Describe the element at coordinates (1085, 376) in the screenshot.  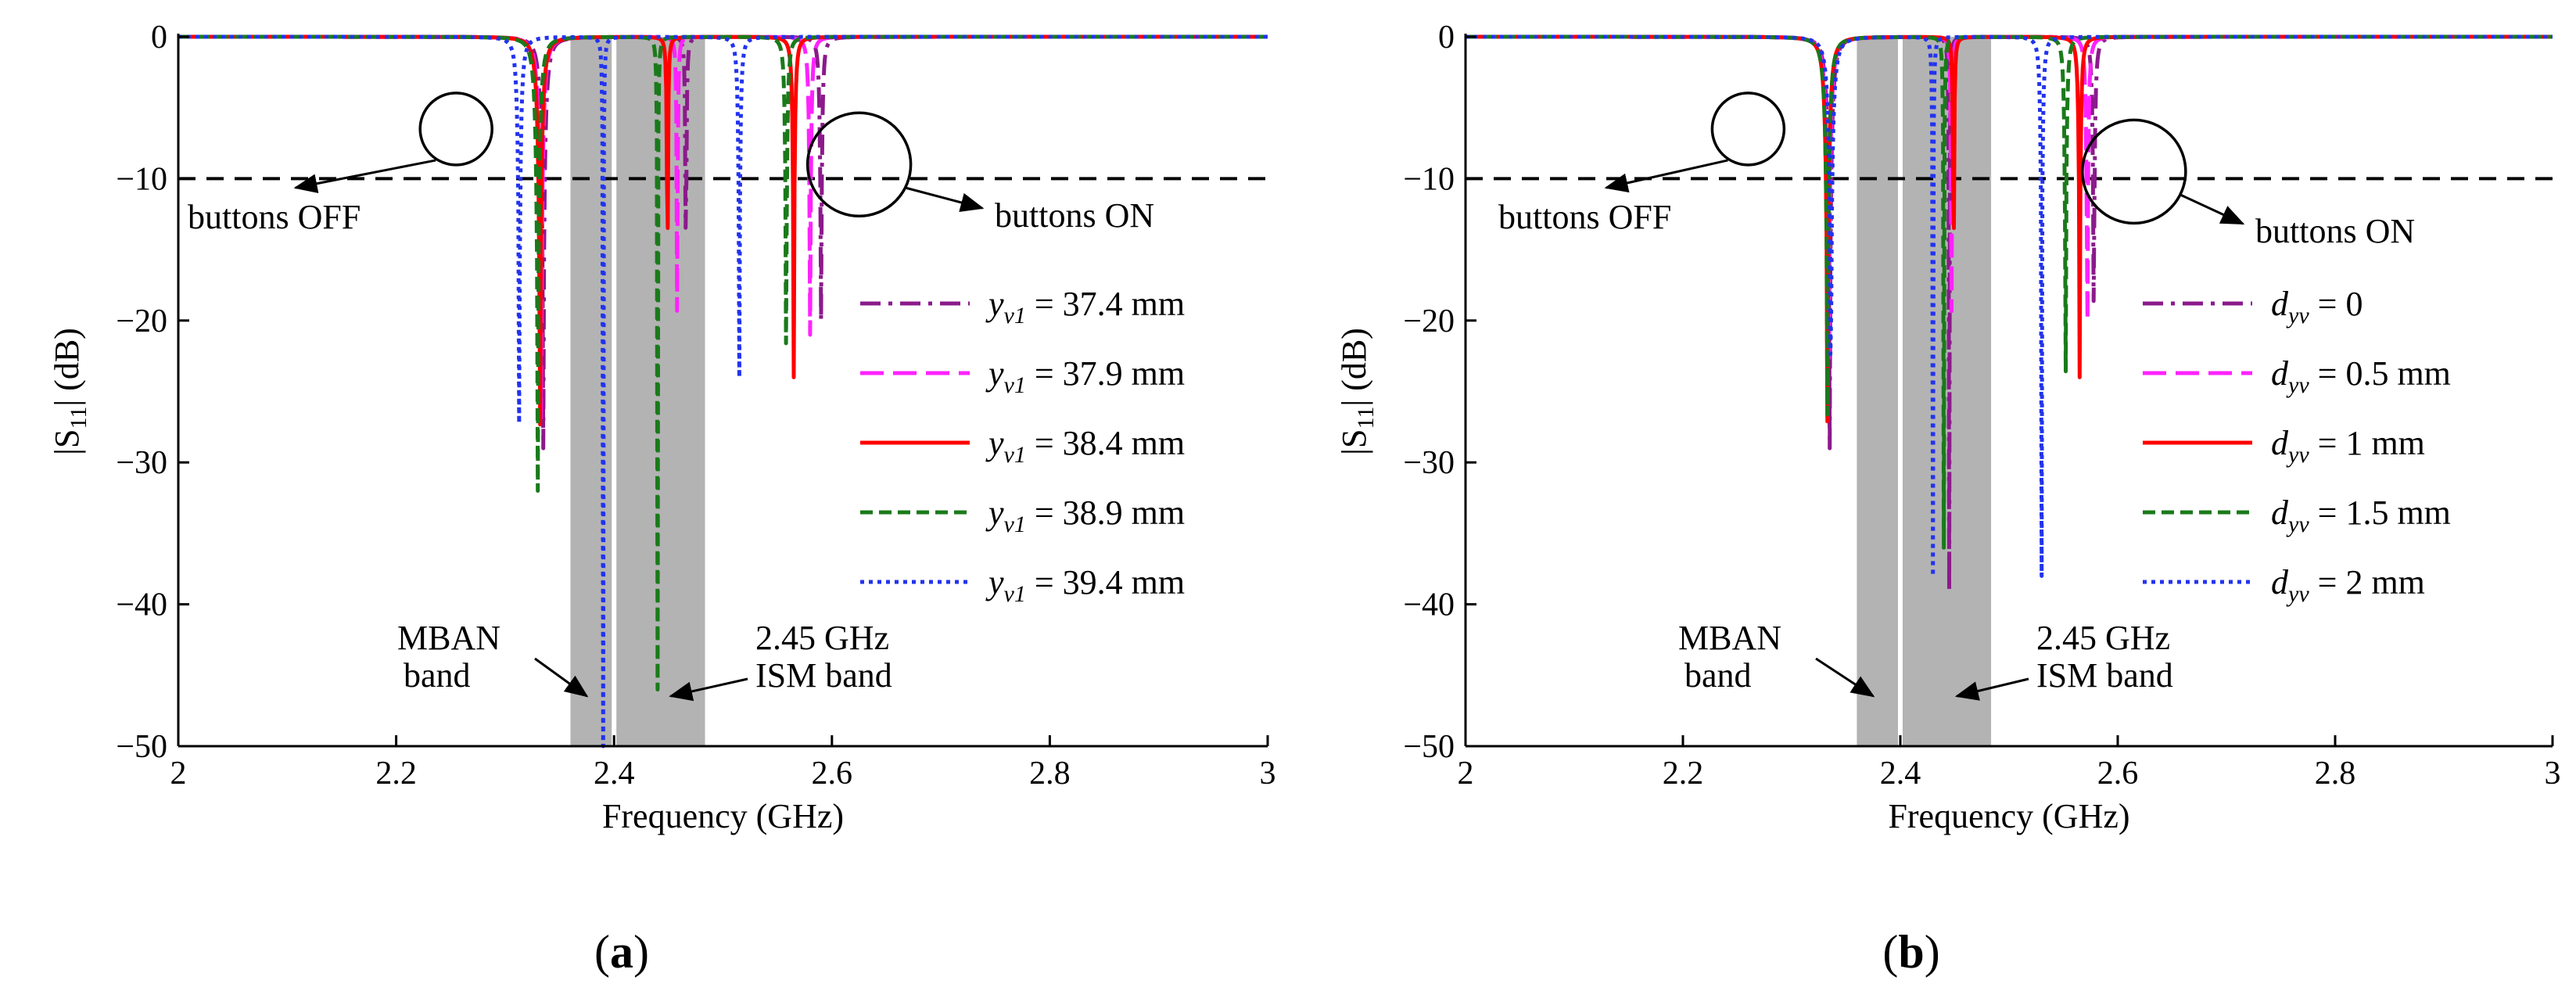
I see `legend-label-2: yv1 = 37.9 mm` at that location.